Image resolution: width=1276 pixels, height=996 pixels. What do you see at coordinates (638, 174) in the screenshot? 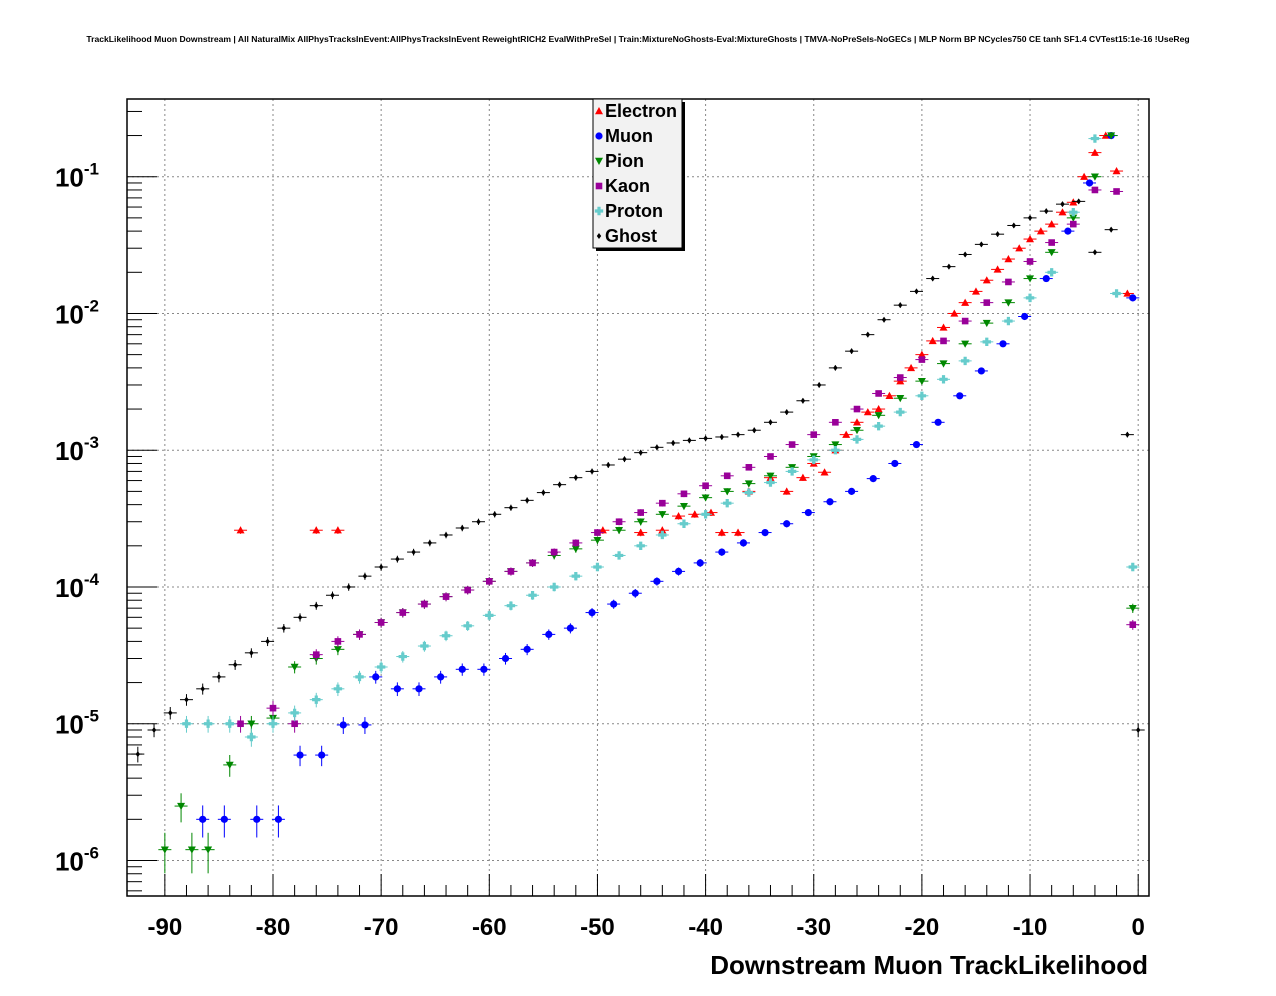
I see `legend: Electron Muon Pion Kaon Proton Ghost` at bounding box center [638, 174].